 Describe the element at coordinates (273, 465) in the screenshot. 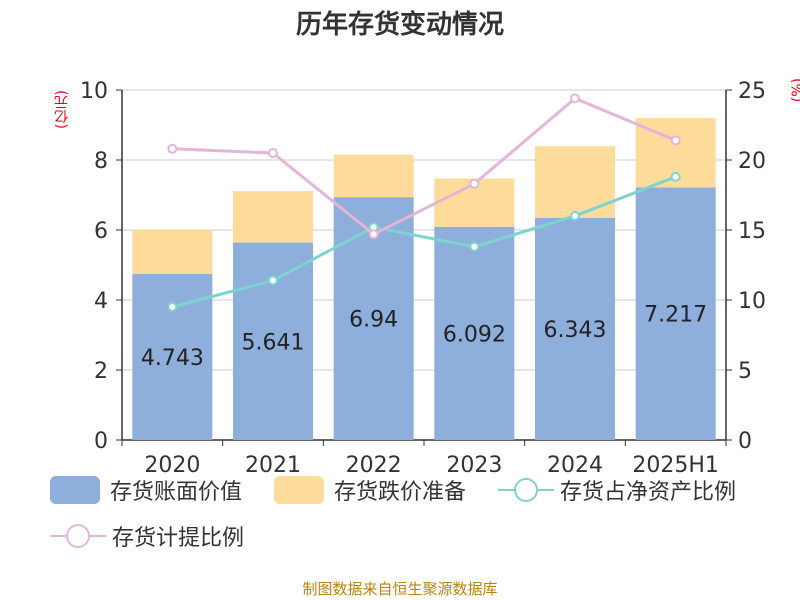

I see `x-tick-label: 2021` at that location.